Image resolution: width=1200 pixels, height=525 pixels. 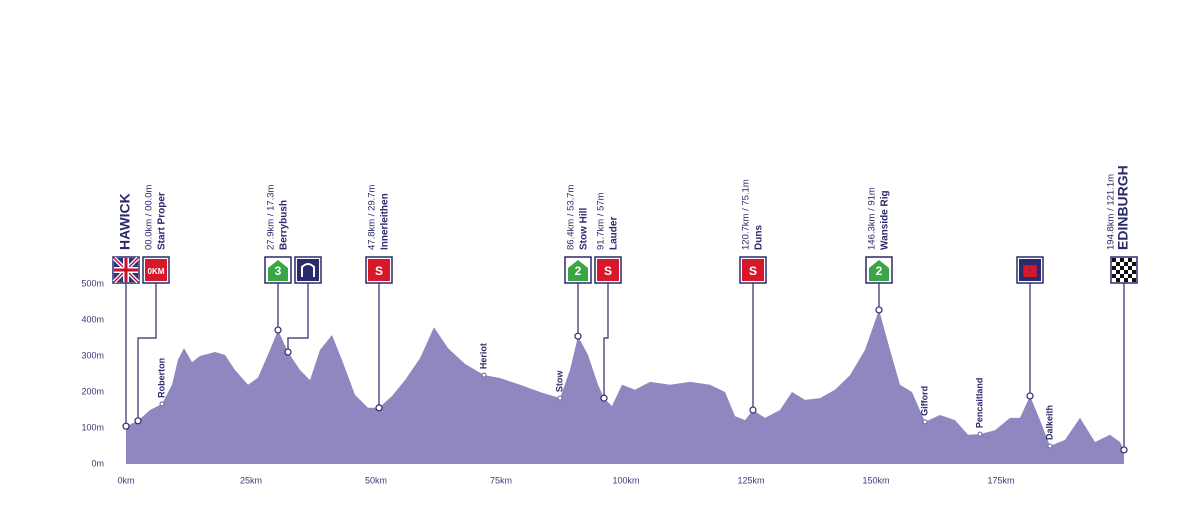 What do you see at coordinates (746, 214) in the screenshot?
I see `marker-info: 120.7km / 75.1m` at bounding box center [746, 214].